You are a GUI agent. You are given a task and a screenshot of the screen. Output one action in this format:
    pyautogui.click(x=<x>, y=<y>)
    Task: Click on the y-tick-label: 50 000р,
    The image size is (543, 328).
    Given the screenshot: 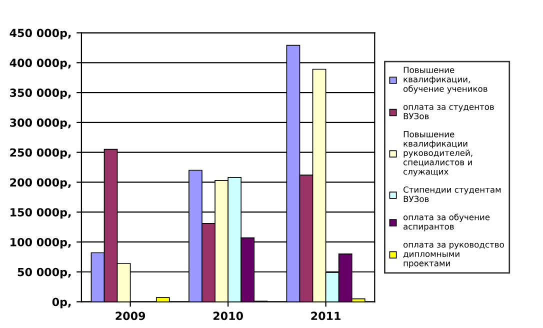 What is the action you would take?
    pyautogui.click(x=44, y=273)
    